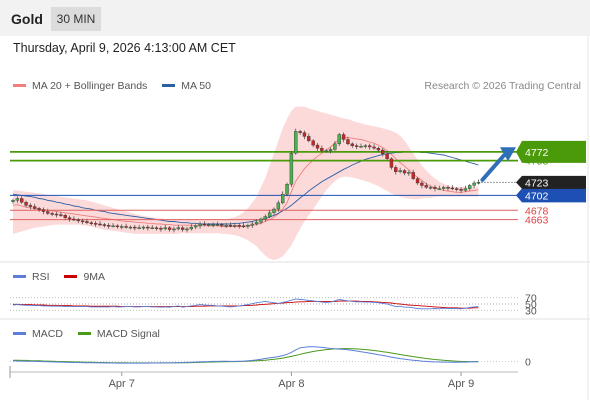  What do you see at coordinates (124, 48) in the screenshot?
I see `chart-datetime: Thursday, April 9, 2026 4:13:00 AM CET` at bounding box center [124, 48].